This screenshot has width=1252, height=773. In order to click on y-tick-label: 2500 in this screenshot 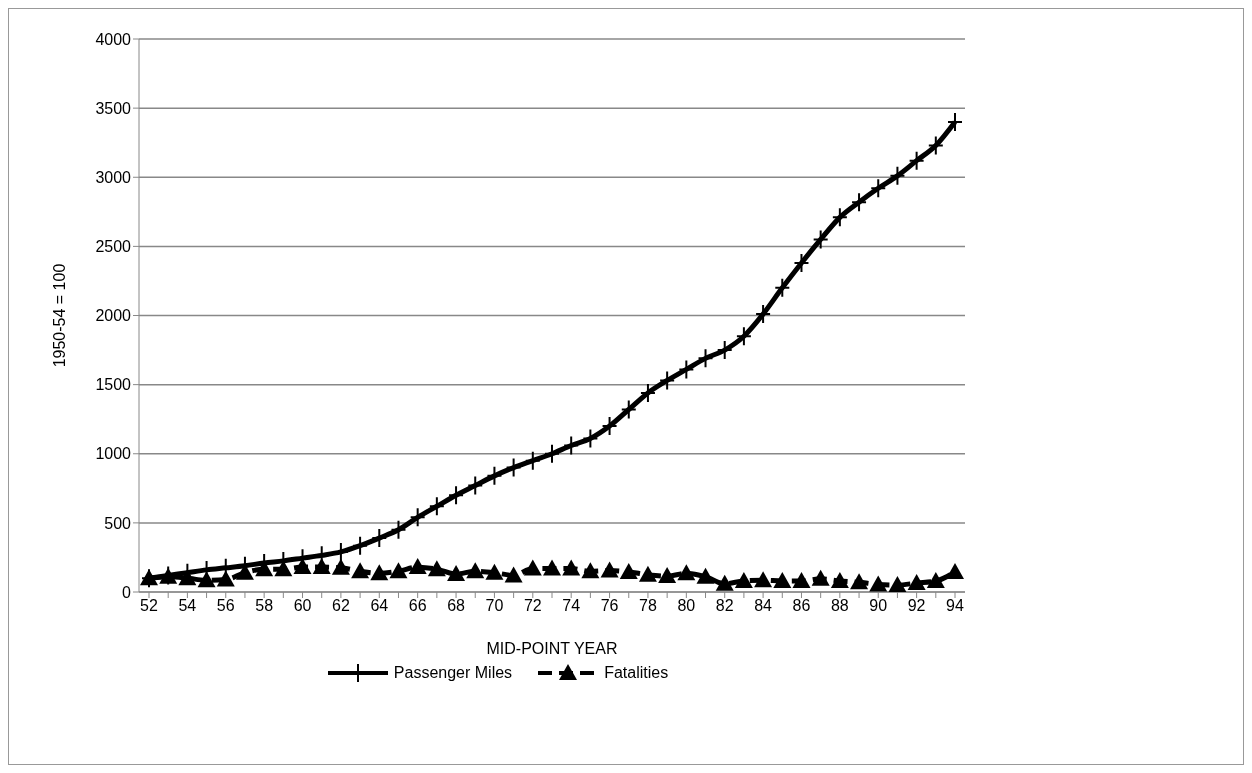, I will do `click(113, 247)`.